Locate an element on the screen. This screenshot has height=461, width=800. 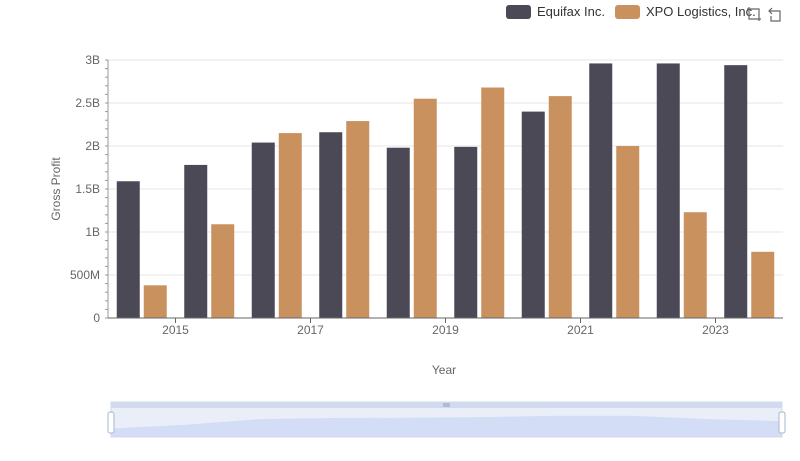
toolbox is located at coordinates (768, 14).